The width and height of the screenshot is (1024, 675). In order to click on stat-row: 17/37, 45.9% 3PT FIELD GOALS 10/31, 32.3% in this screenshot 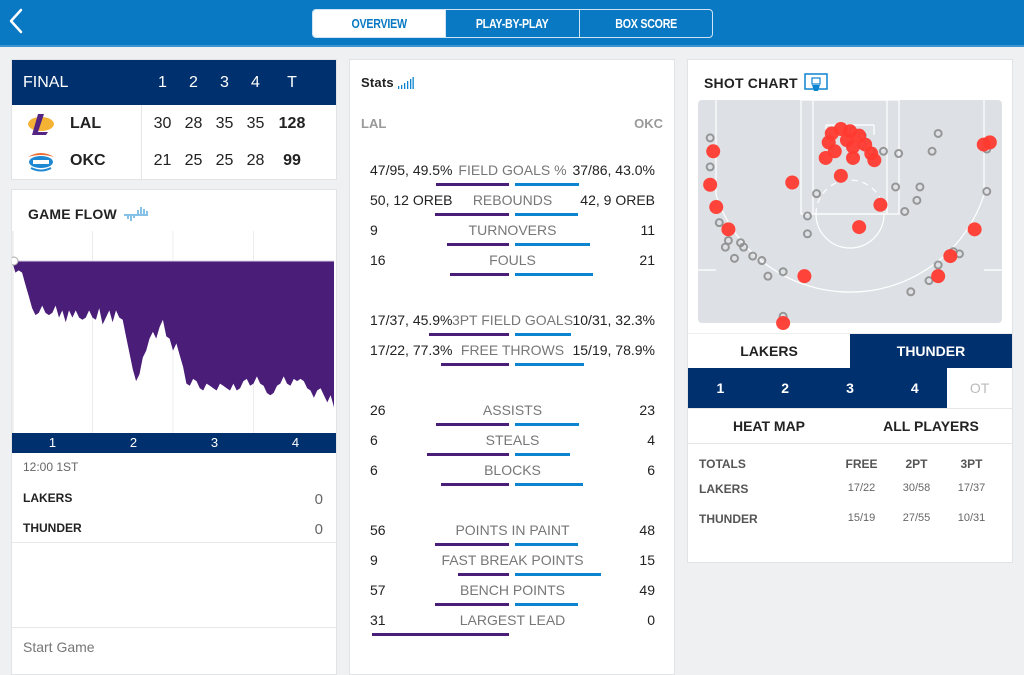, I will do `click(512, 326)`.